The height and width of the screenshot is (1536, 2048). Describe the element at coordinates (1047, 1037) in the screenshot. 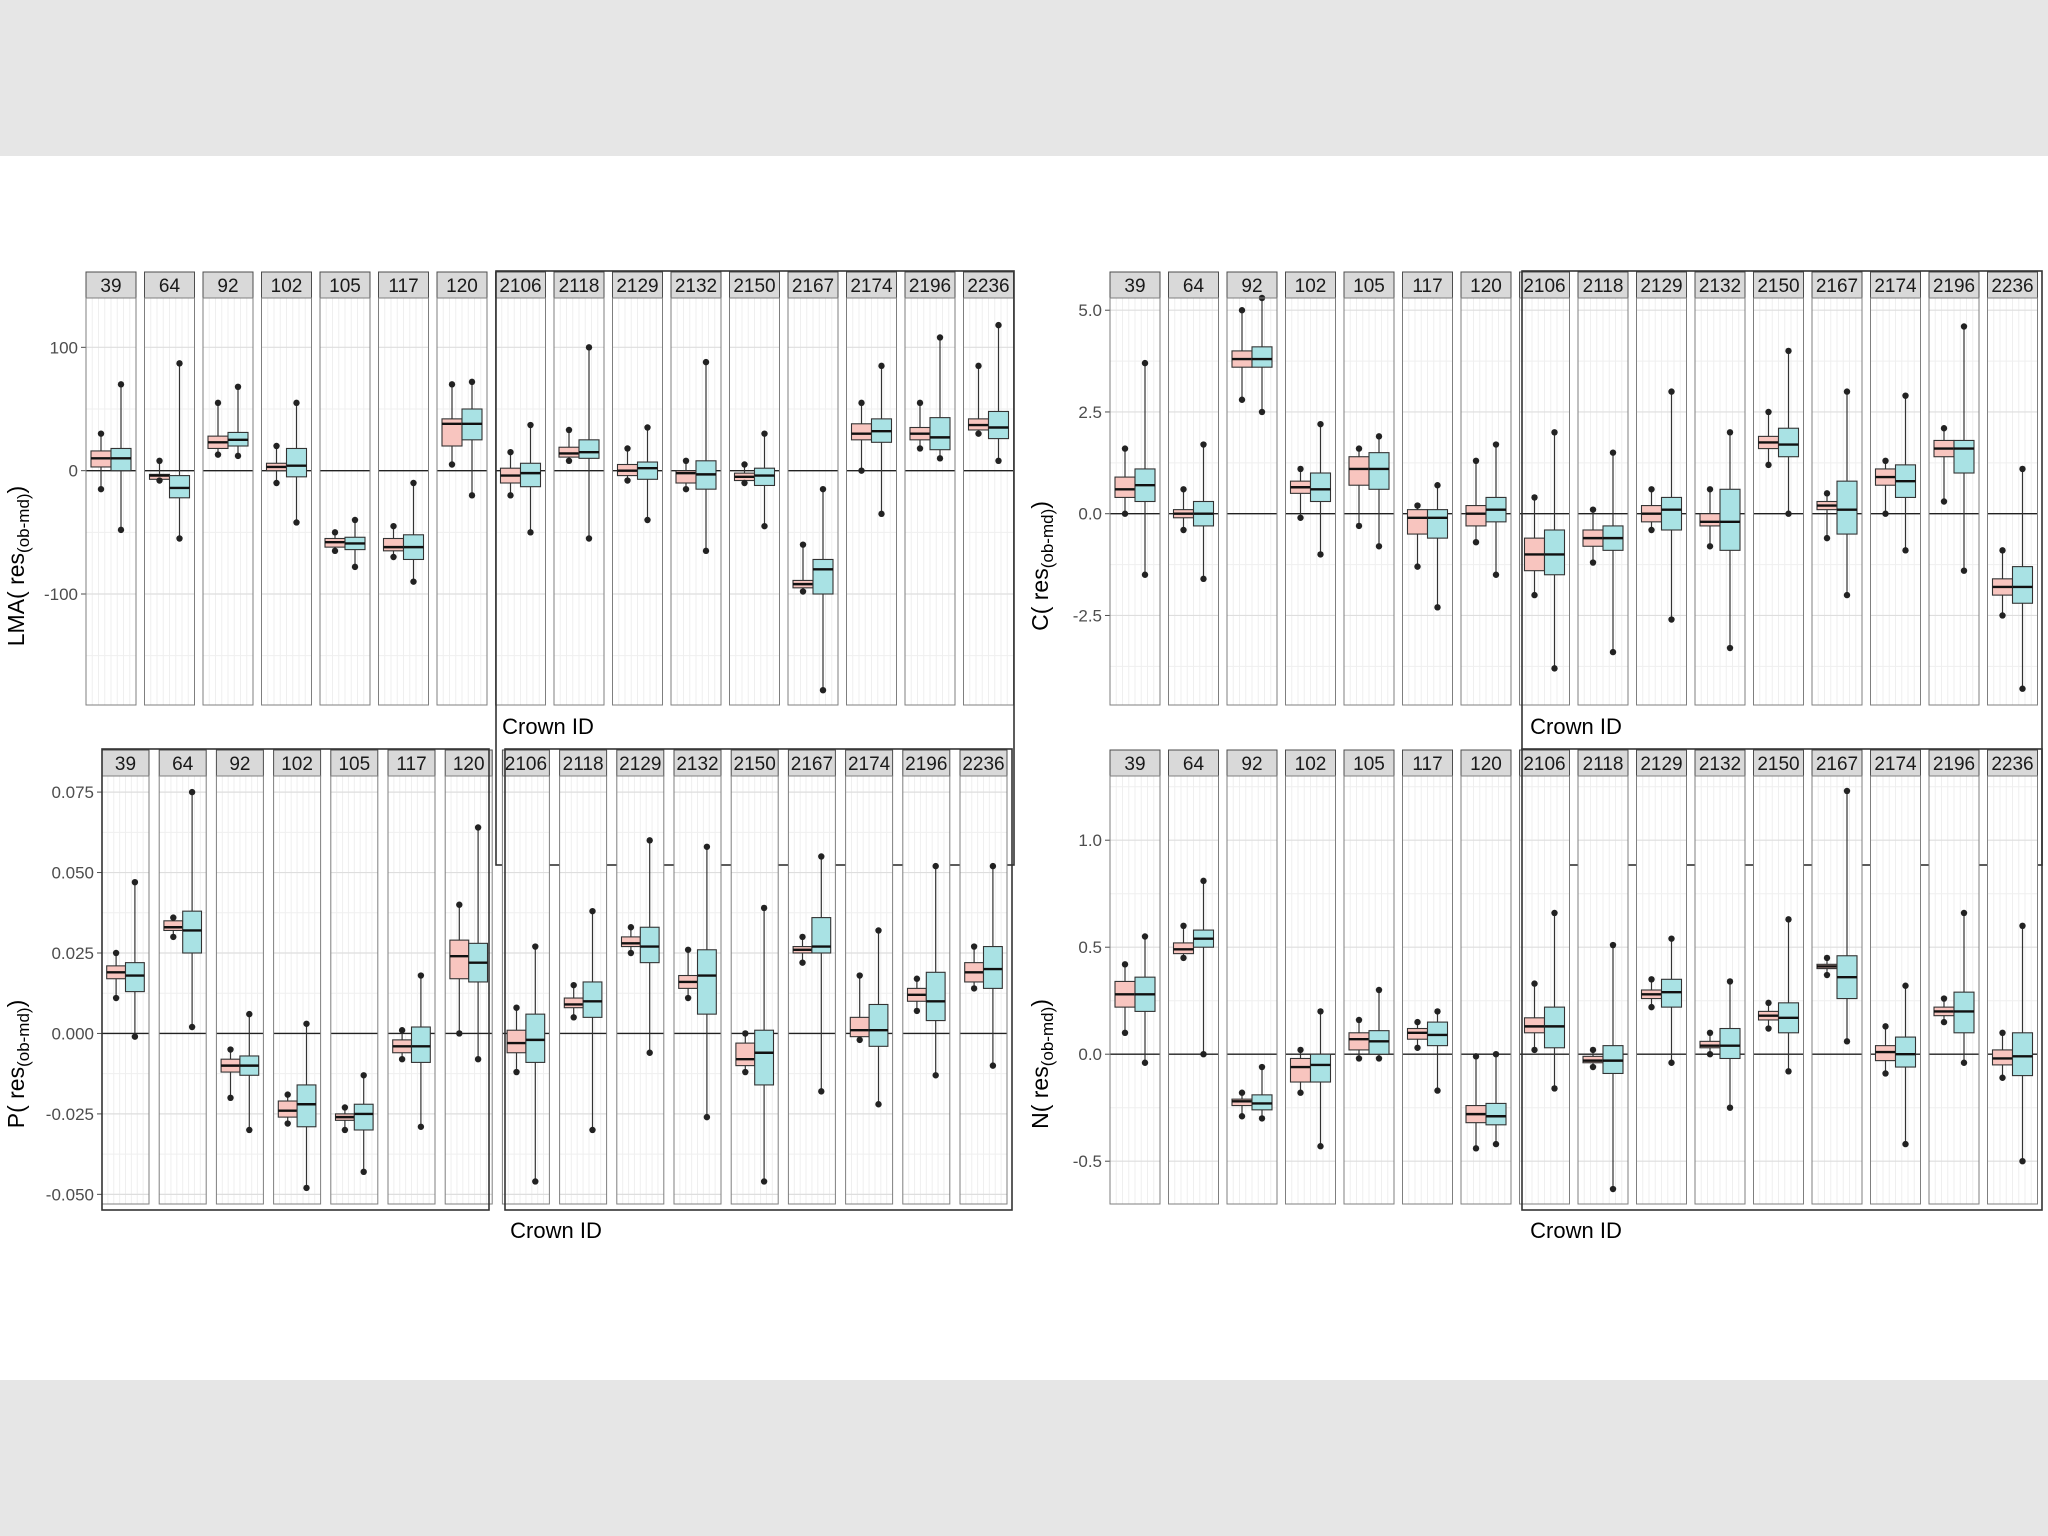

I see `y-axis-title-subscript: (ob-md)` at that location.